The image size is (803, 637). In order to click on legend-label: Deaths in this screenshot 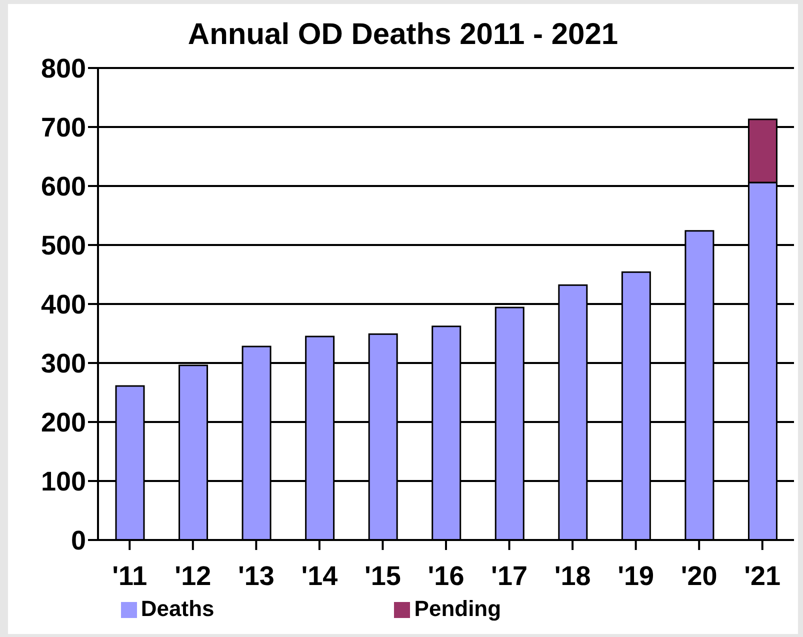, I will do `click(177, 608)`.